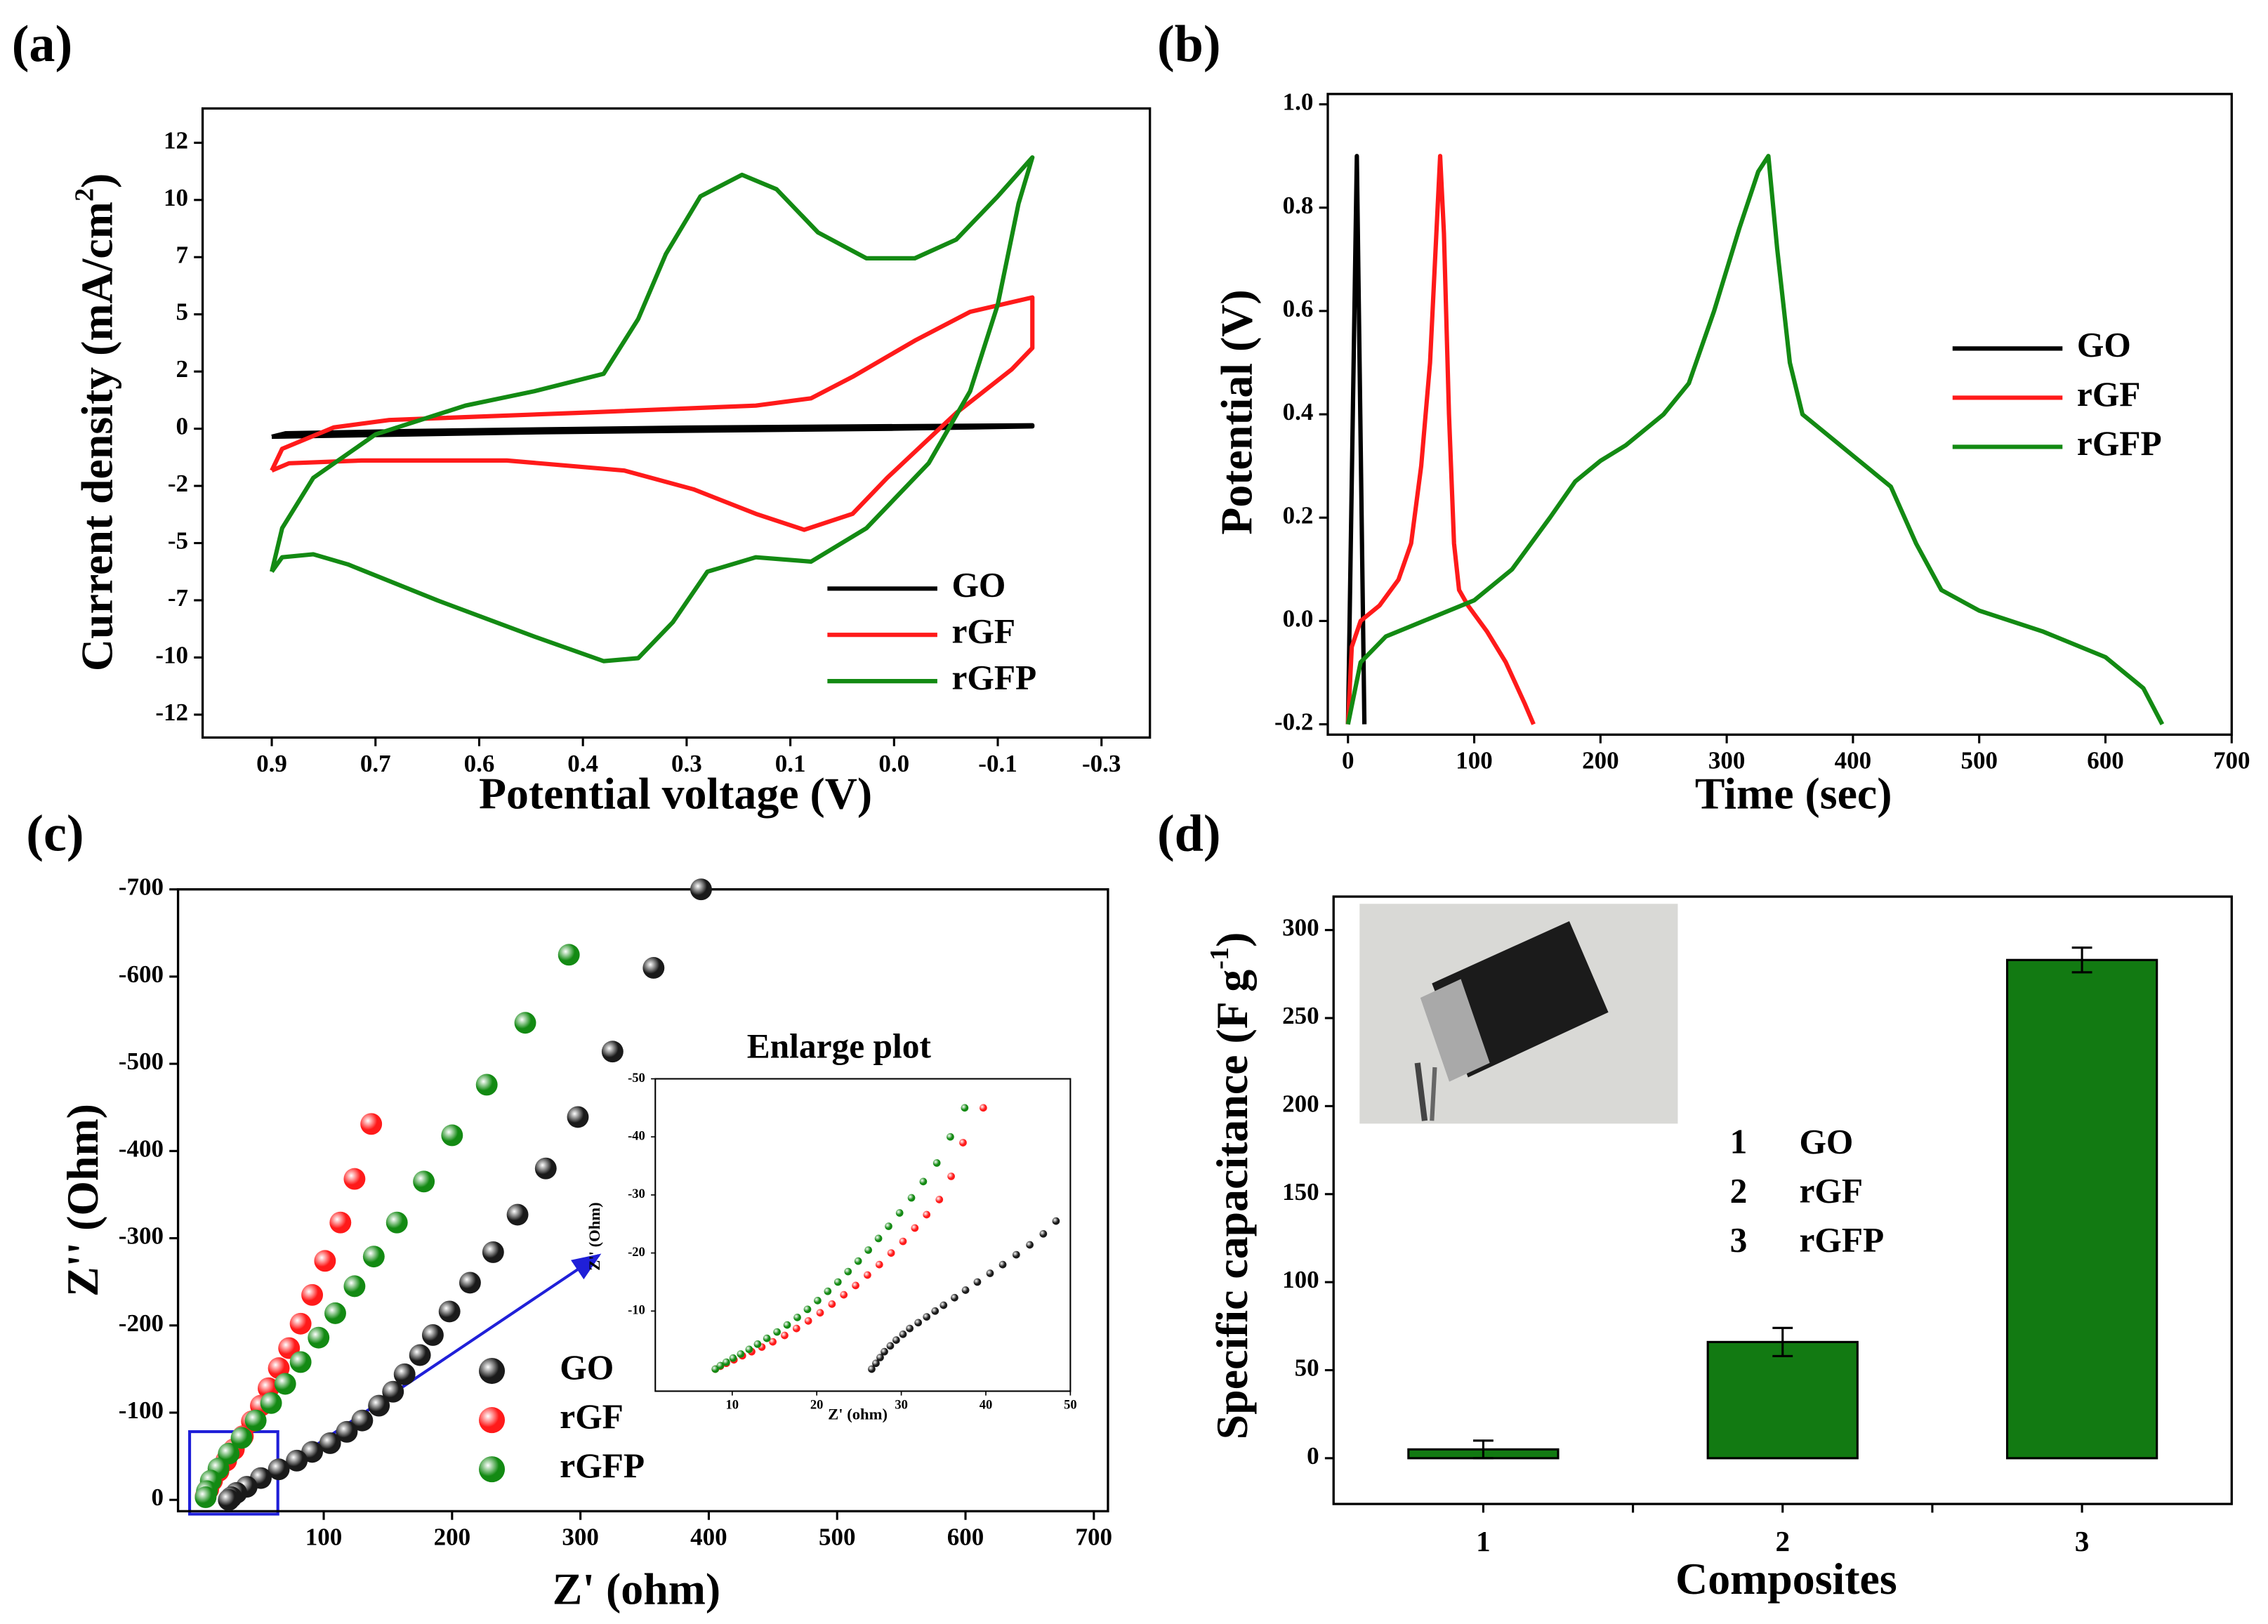 Image resolution: width=2268 pixels, height=1624 pixels. Describe the element at coordinates (636, 1310) in the screenshot. I see `y-tick-label: -10` at that location.